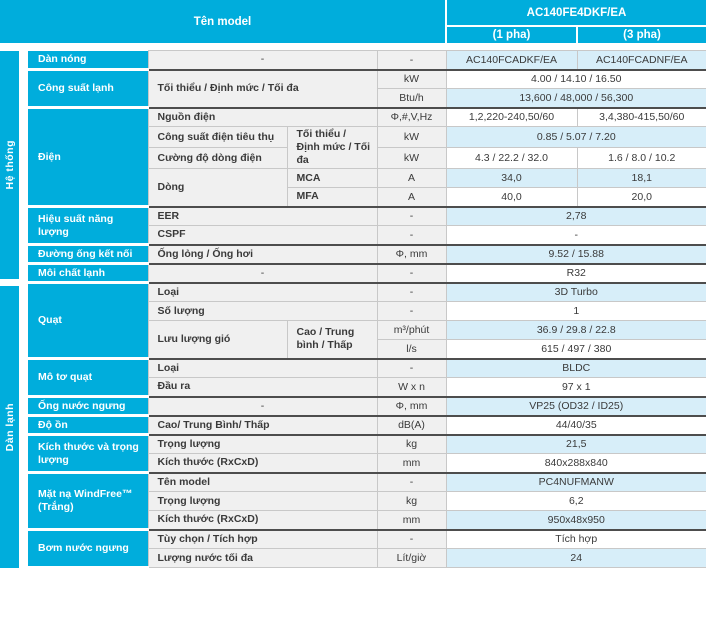  I want to click on spec-label: Công suất điện tiêu thụ, so click(217, 137).